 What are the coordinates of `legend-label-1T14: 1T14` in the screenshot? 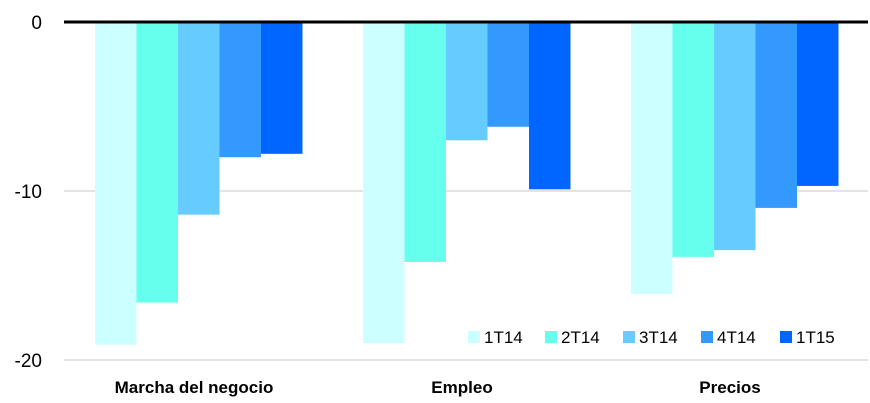 It's located at (503, 337).